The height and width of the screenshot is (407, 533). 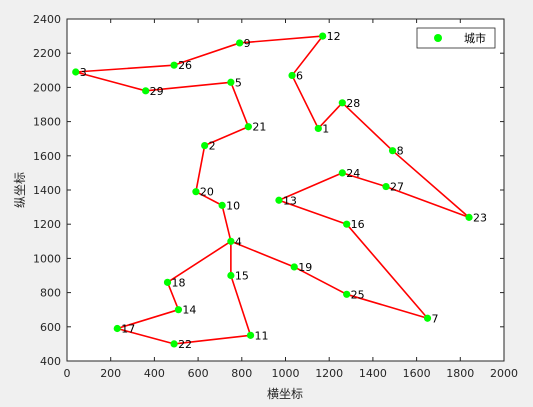 I want to click on x-tick-label: 1400, so click(x=373, y=373).